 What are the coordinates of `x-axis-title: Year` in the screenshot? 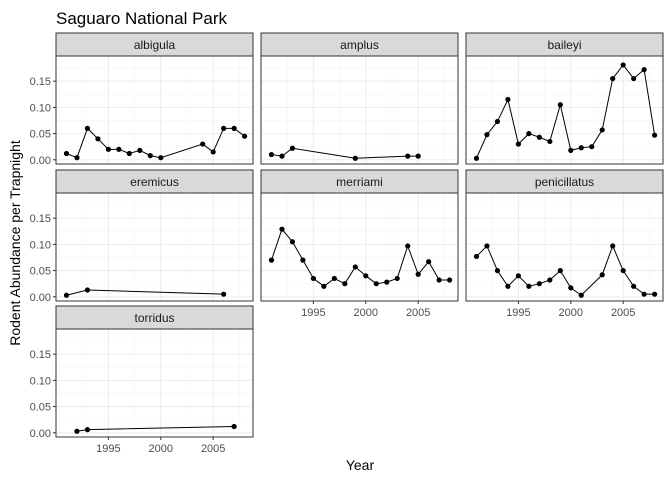 It's located at (360, 465).